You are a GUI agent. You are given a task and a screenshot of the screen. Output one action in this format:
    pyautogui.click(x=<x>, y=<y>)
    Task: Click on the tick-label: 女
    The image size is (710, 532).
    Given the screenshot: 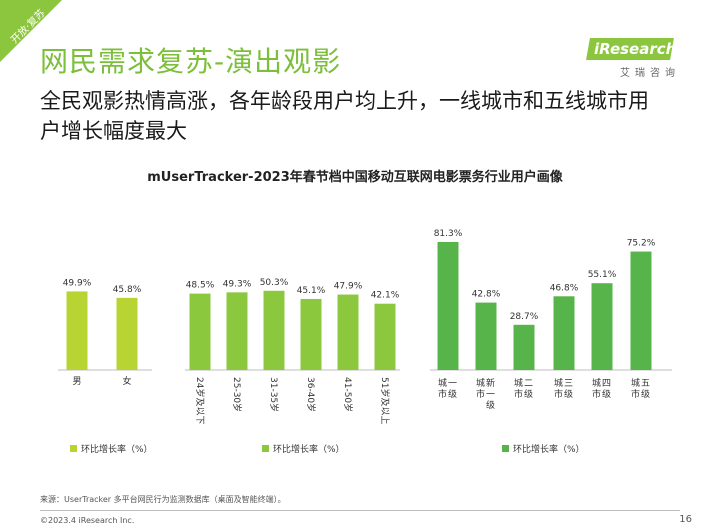 What is the action you would take?
    pyautogui.click(x=126, y=381)
    